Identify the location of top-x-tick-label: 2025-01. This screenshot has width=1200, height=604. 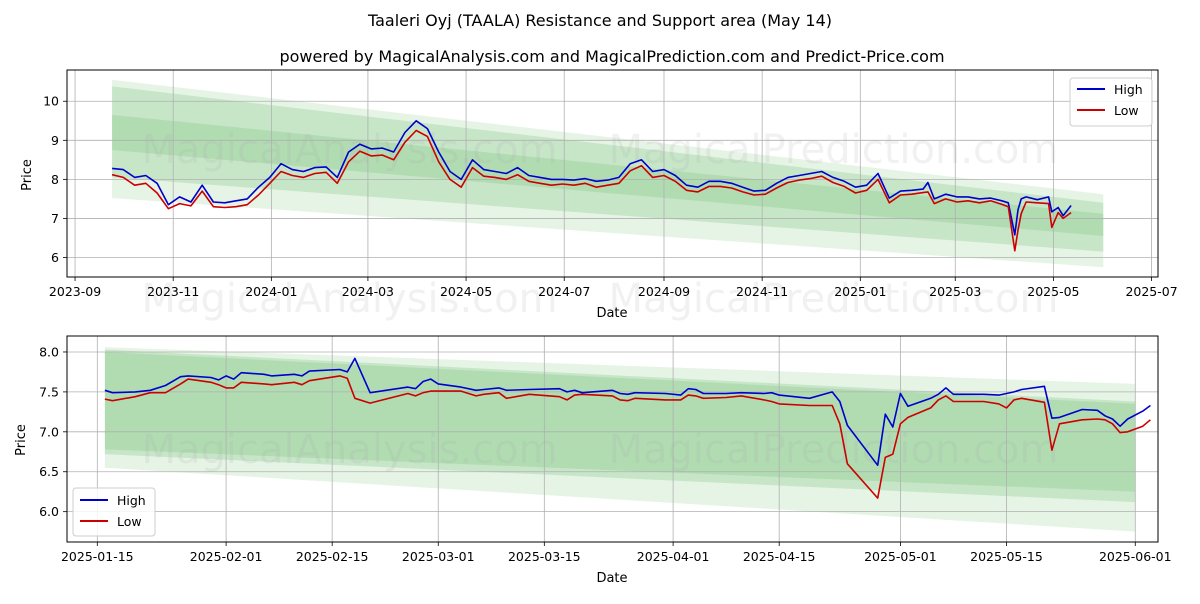
(860, 291).